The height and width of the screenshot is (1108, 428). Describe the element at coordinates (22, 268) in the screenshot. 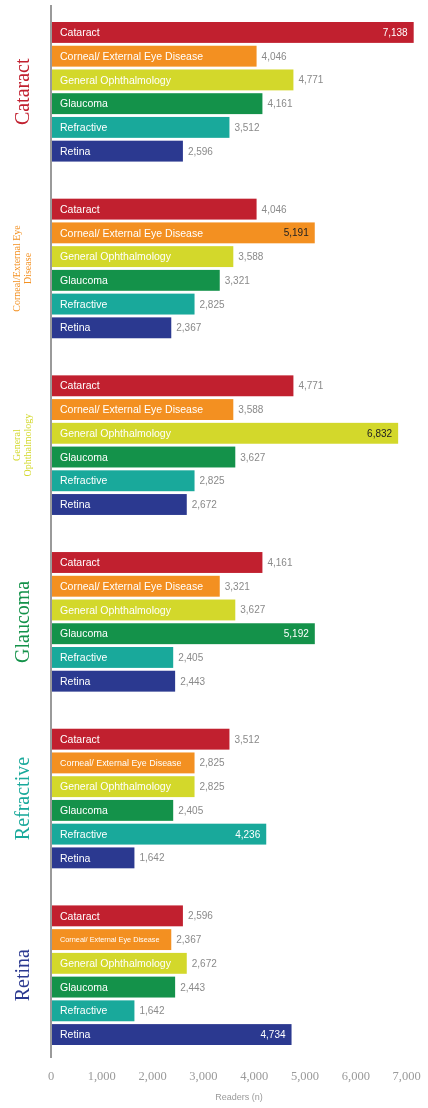

I see `y-tick-label: Corneal/External Eye Disease` at that location.